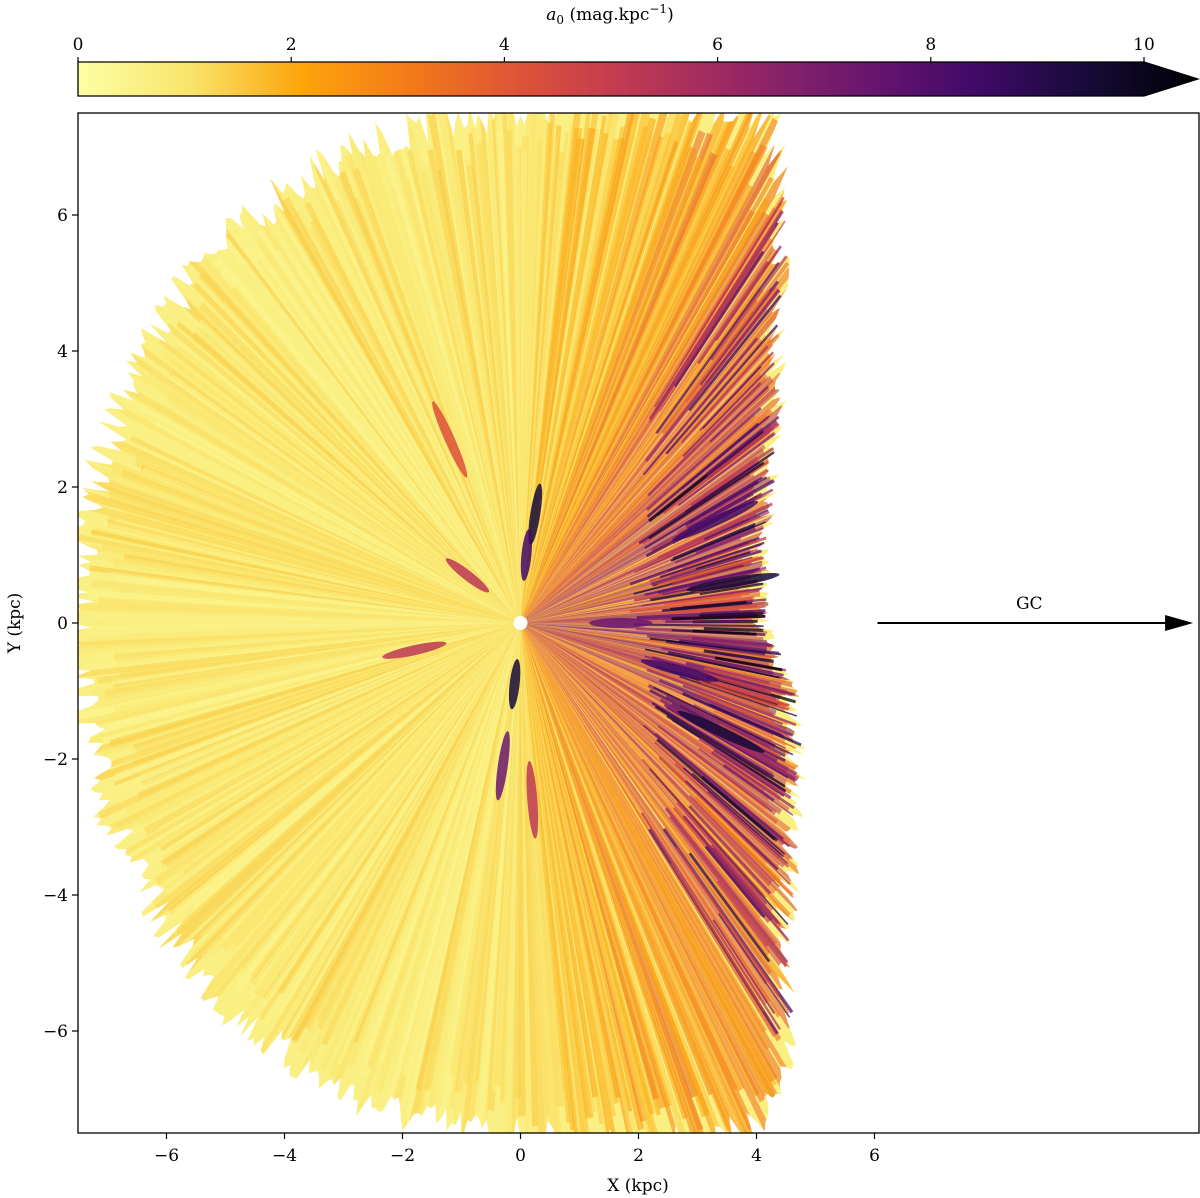 The height and width of the screenshot is (1198, 1200). Describe the element at coordinates (402, 1156) in the screenshot. I see `x-tick-label: −2` at that location.